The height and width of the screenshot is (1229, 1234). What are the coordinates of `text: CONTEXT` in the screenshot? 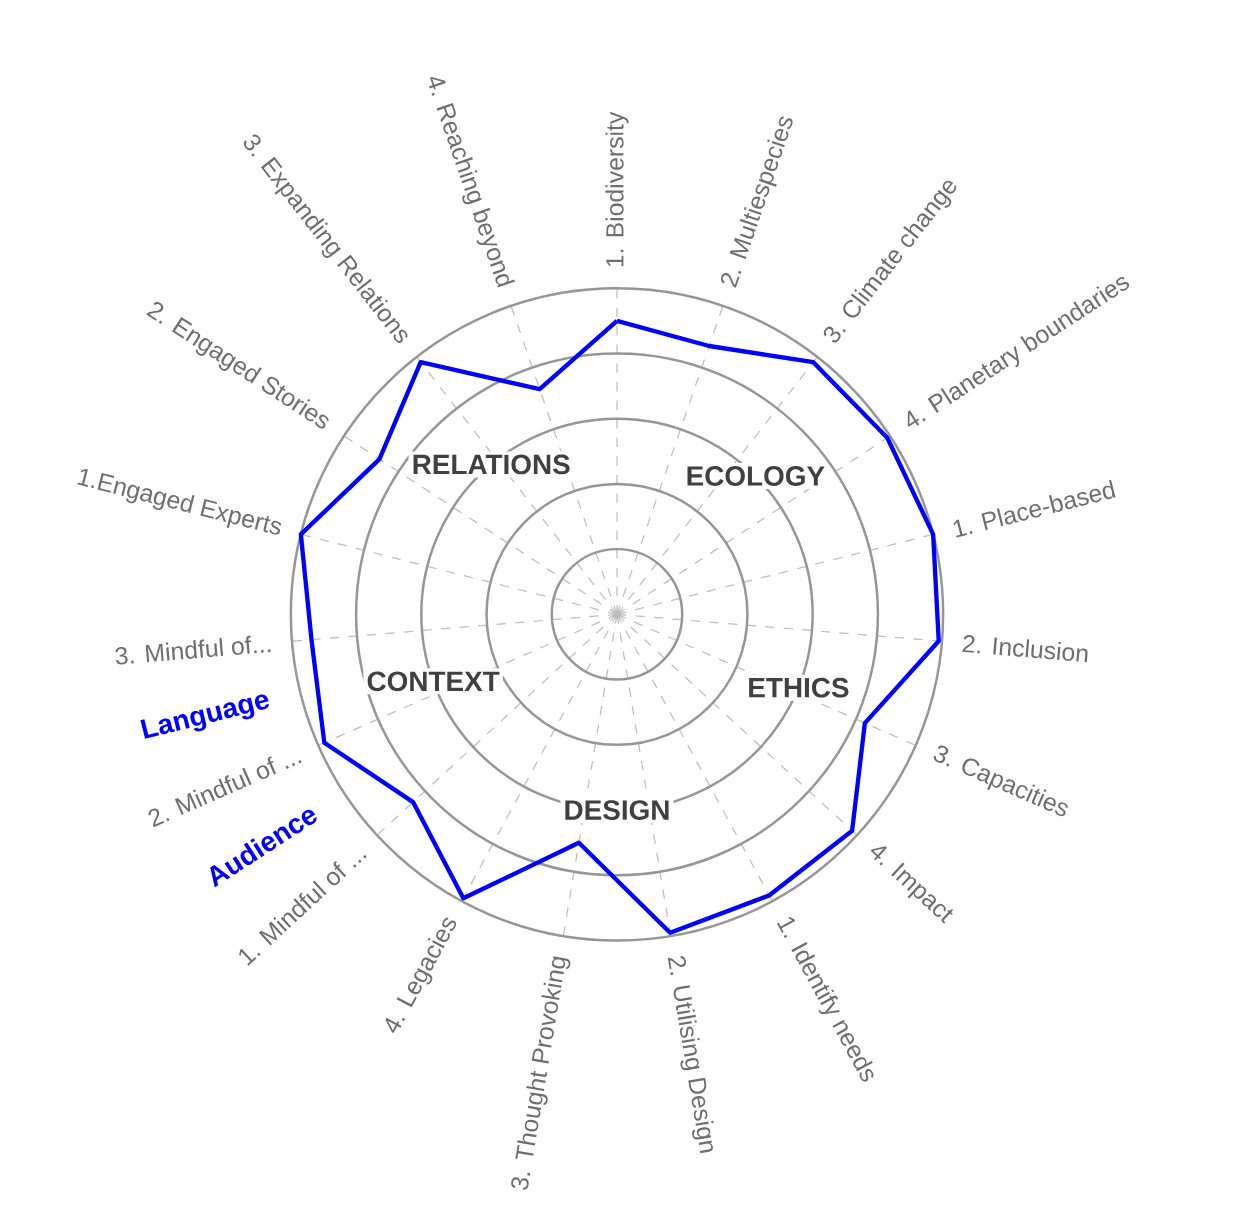 It's located at (433, 681).